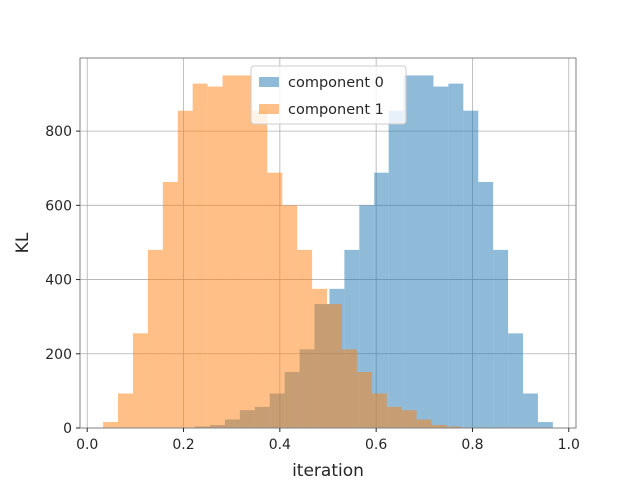 The height and width of the screenshot is (480, 640). I want to click on y-axis-label: KL, so click(23, 242).